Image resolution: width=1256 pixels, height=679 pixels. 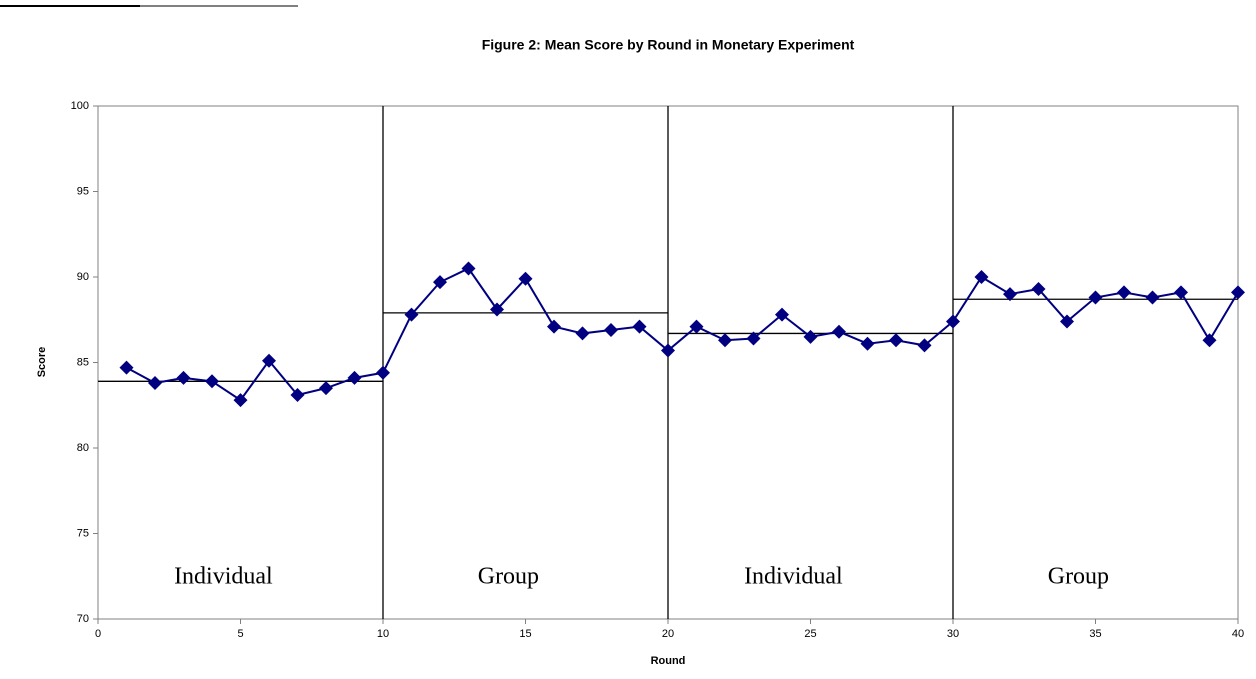 What do you see at coordinates (98, 634) in the screenshot?
I see `x-tick-label: 0` at bounding box center [98, 634].